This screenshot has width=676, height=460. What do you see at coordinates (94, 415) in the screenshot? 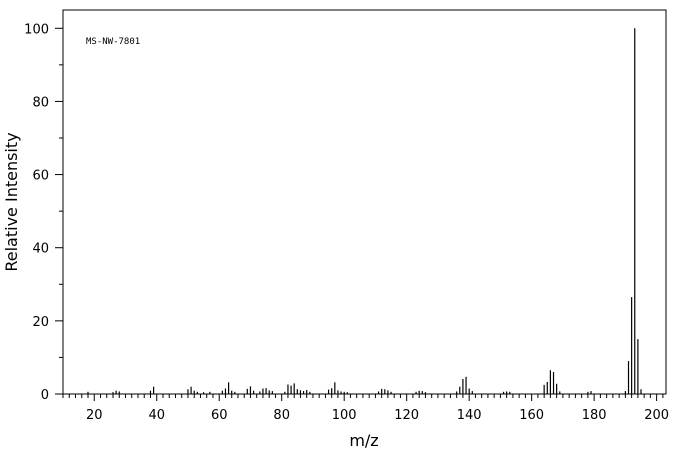
I see `x-tick-label: 20` at bounding box center [94, 415].